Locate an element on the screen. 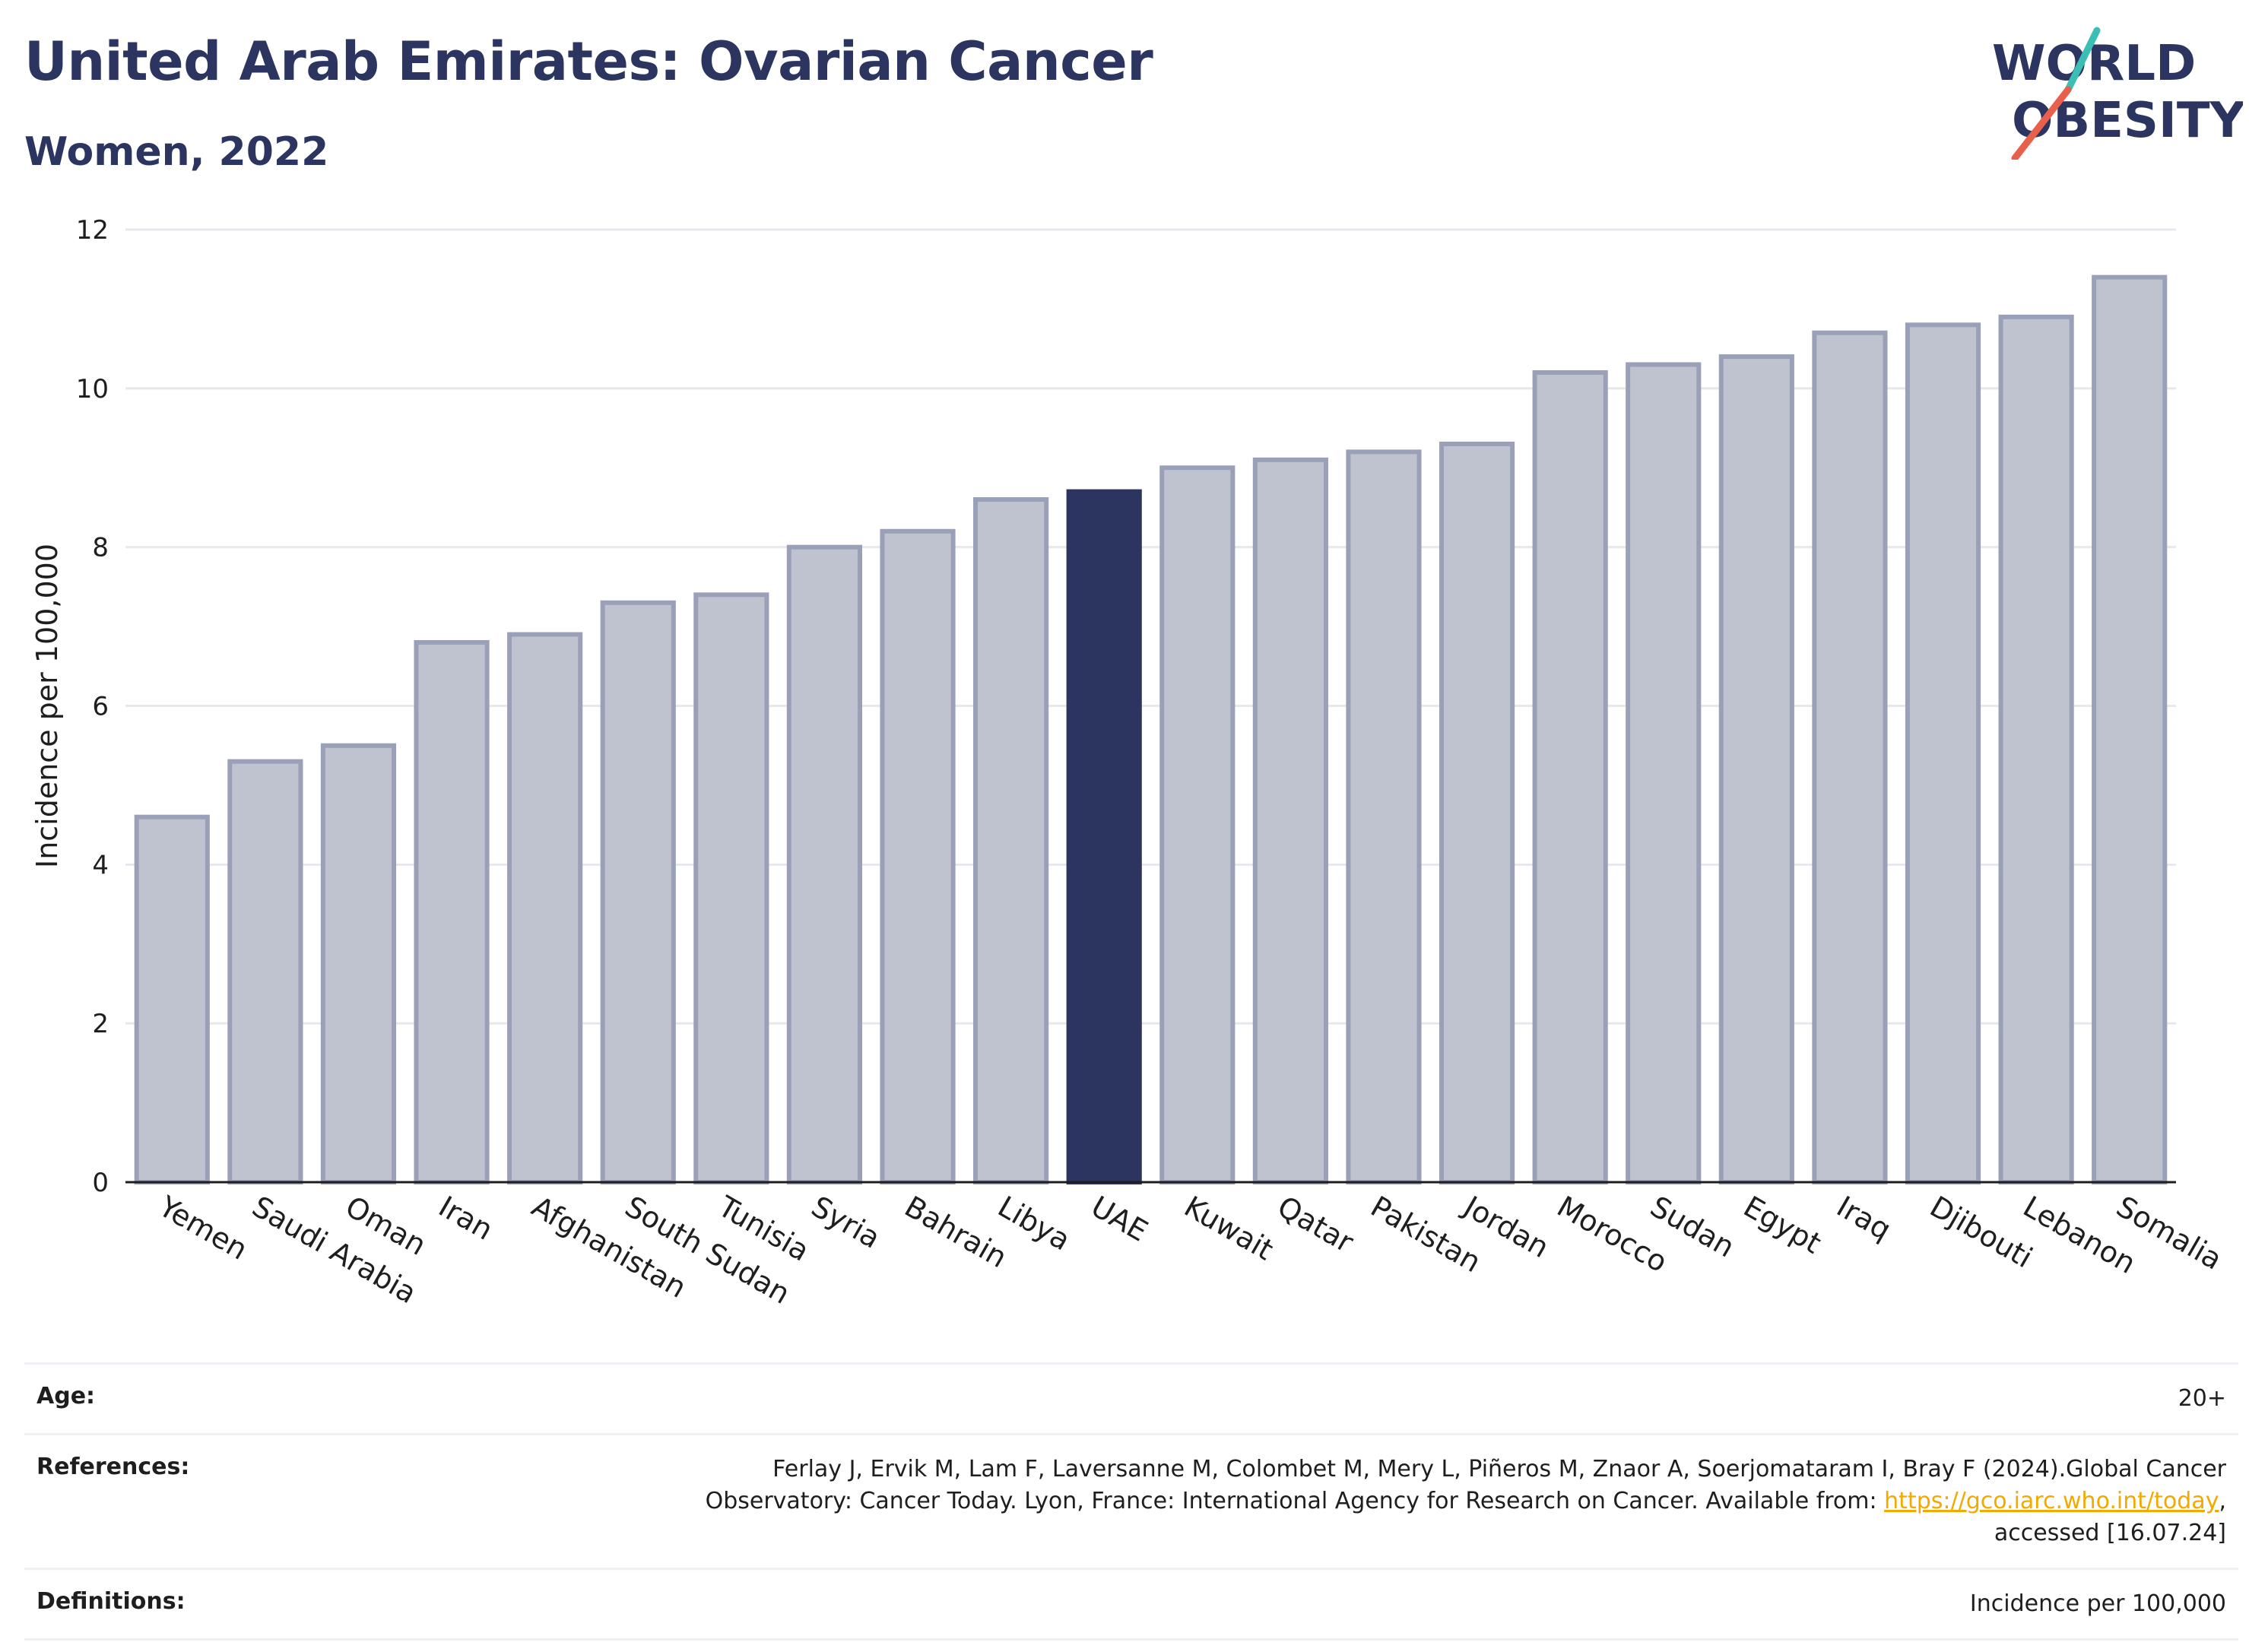 This screenshot has width=2249, height=1652. x-tick-label: Iran is located at coordinates (466, 1218).